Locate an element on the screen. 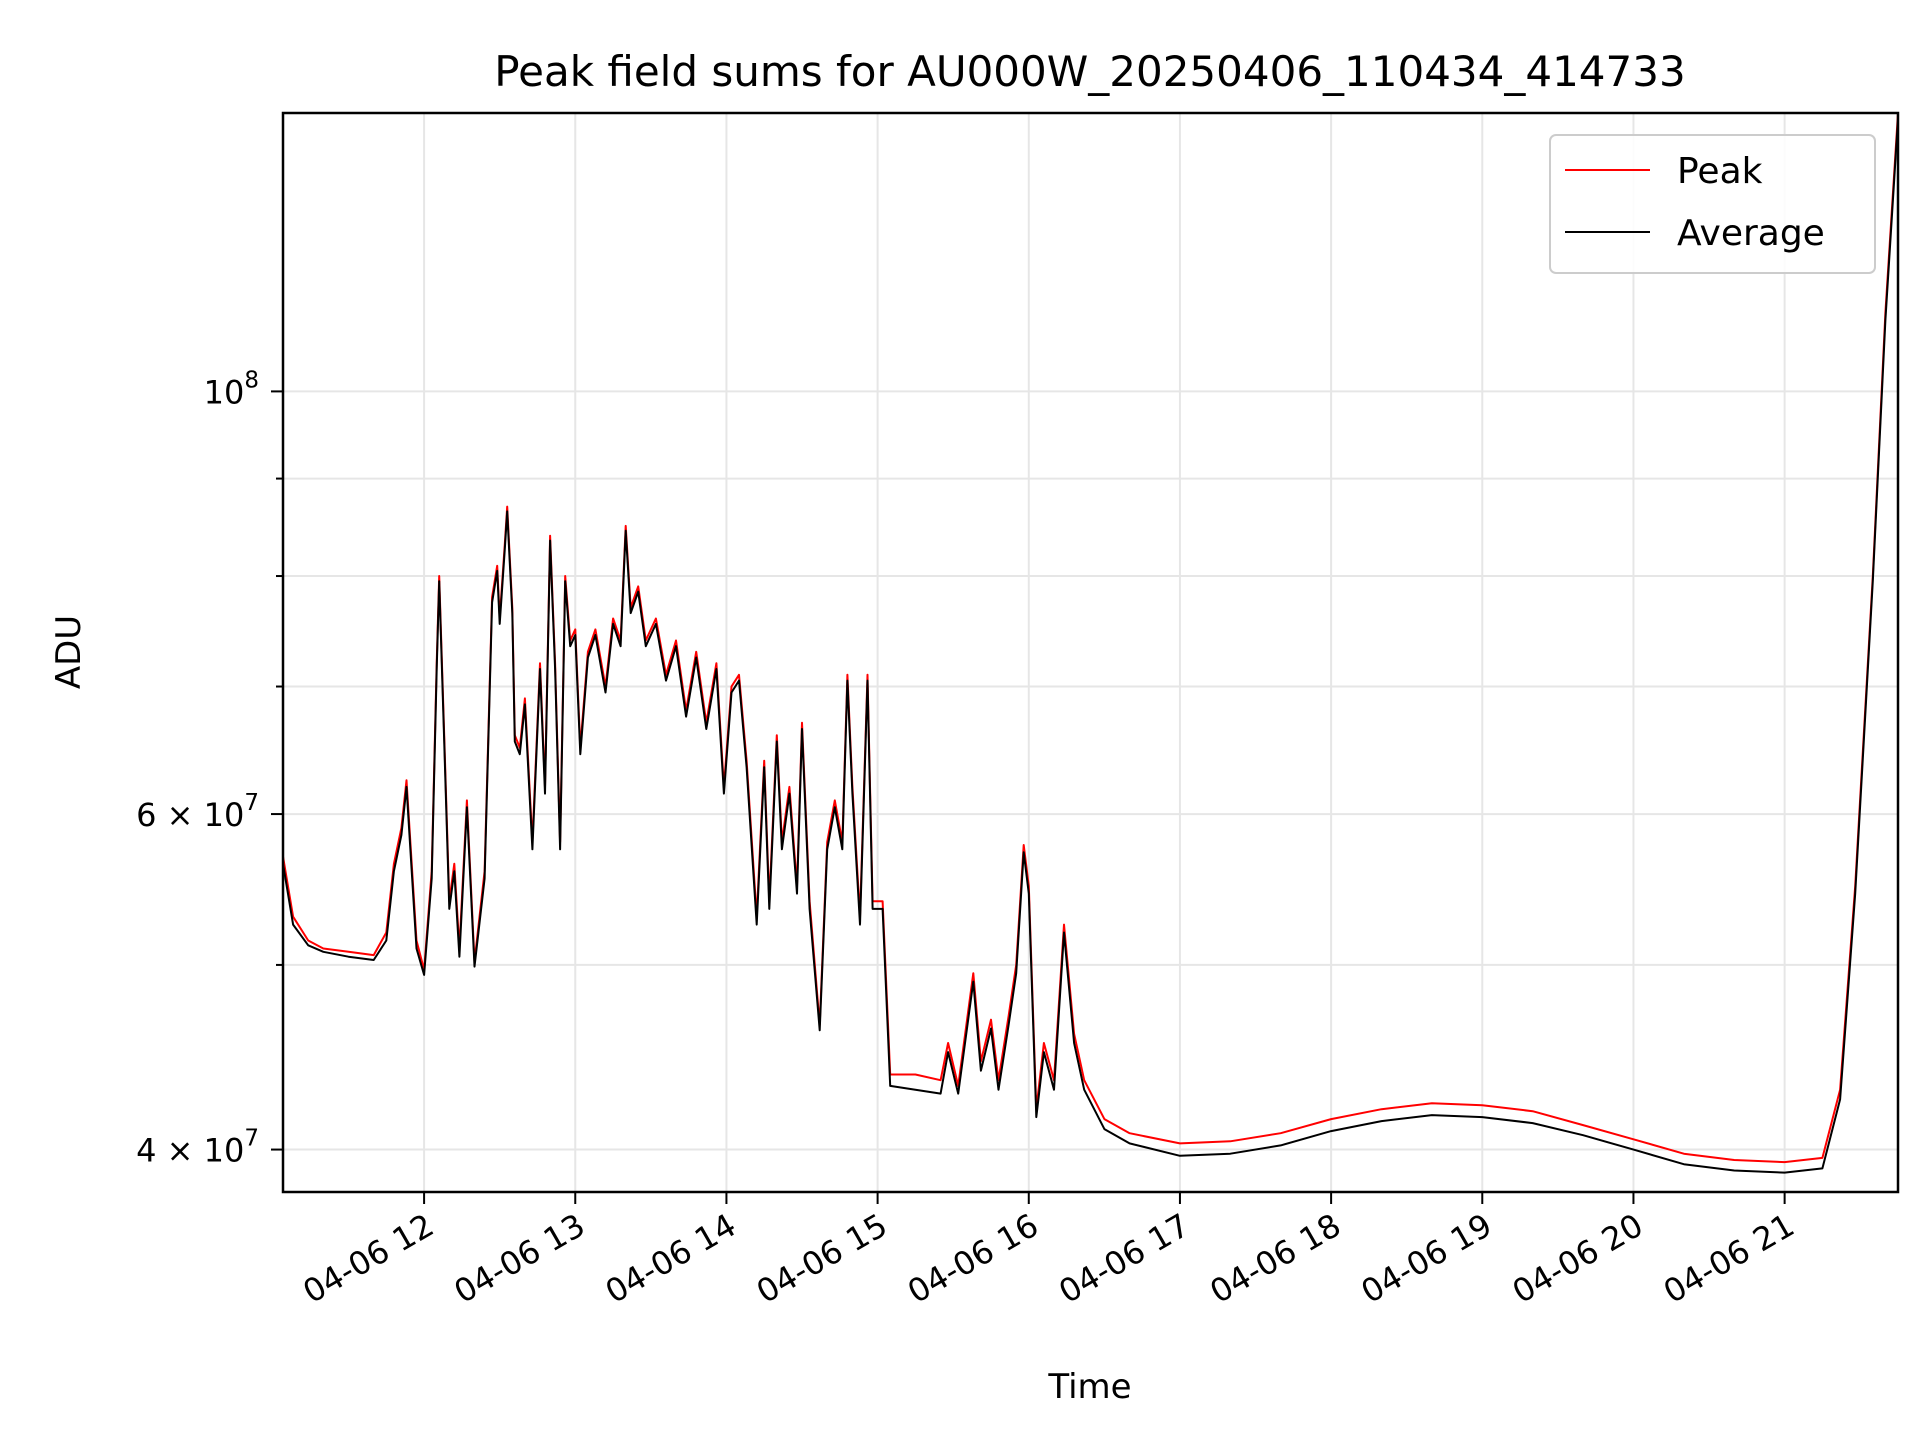 The image size is (1920, 1440). legend-label-peak: Peak is located at coordinates (1720, 171).